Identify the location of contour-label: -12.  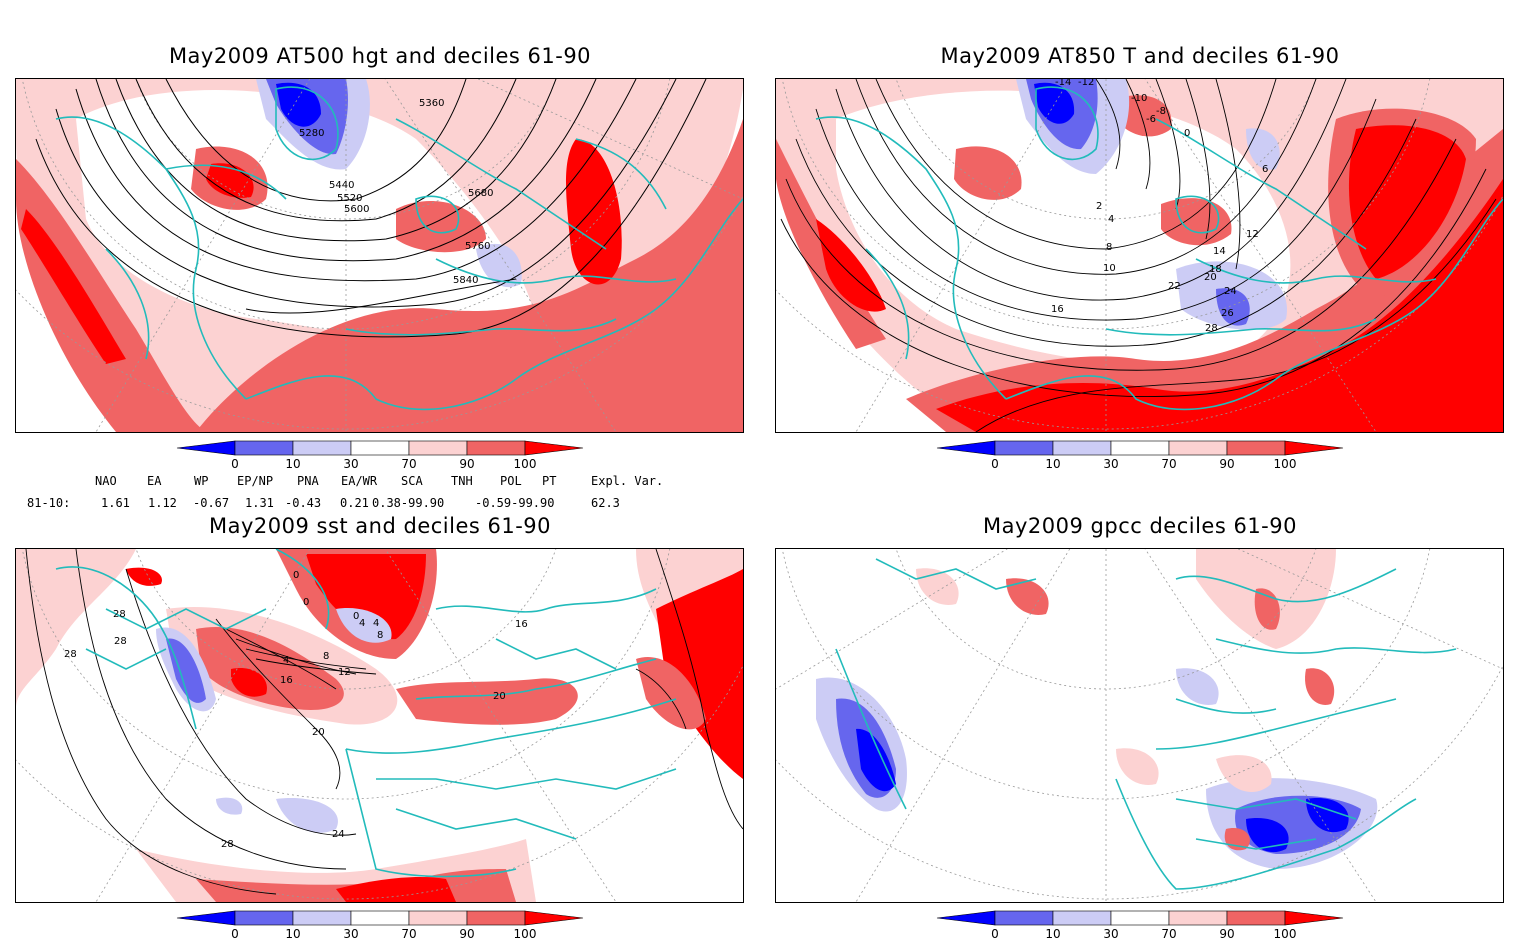
(1086, 83).